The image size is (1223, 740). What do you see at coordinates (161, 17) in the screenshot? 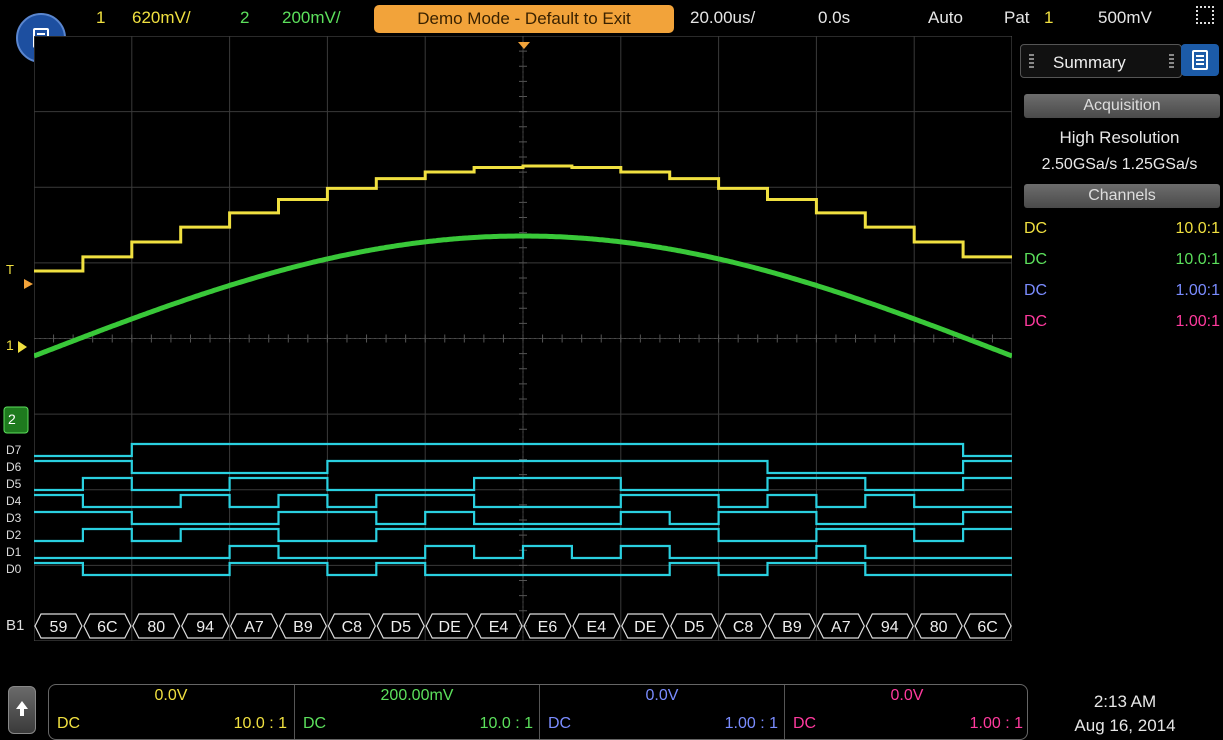
I see `ch1-scale: 620mV/` at bounding box center [161, 17].